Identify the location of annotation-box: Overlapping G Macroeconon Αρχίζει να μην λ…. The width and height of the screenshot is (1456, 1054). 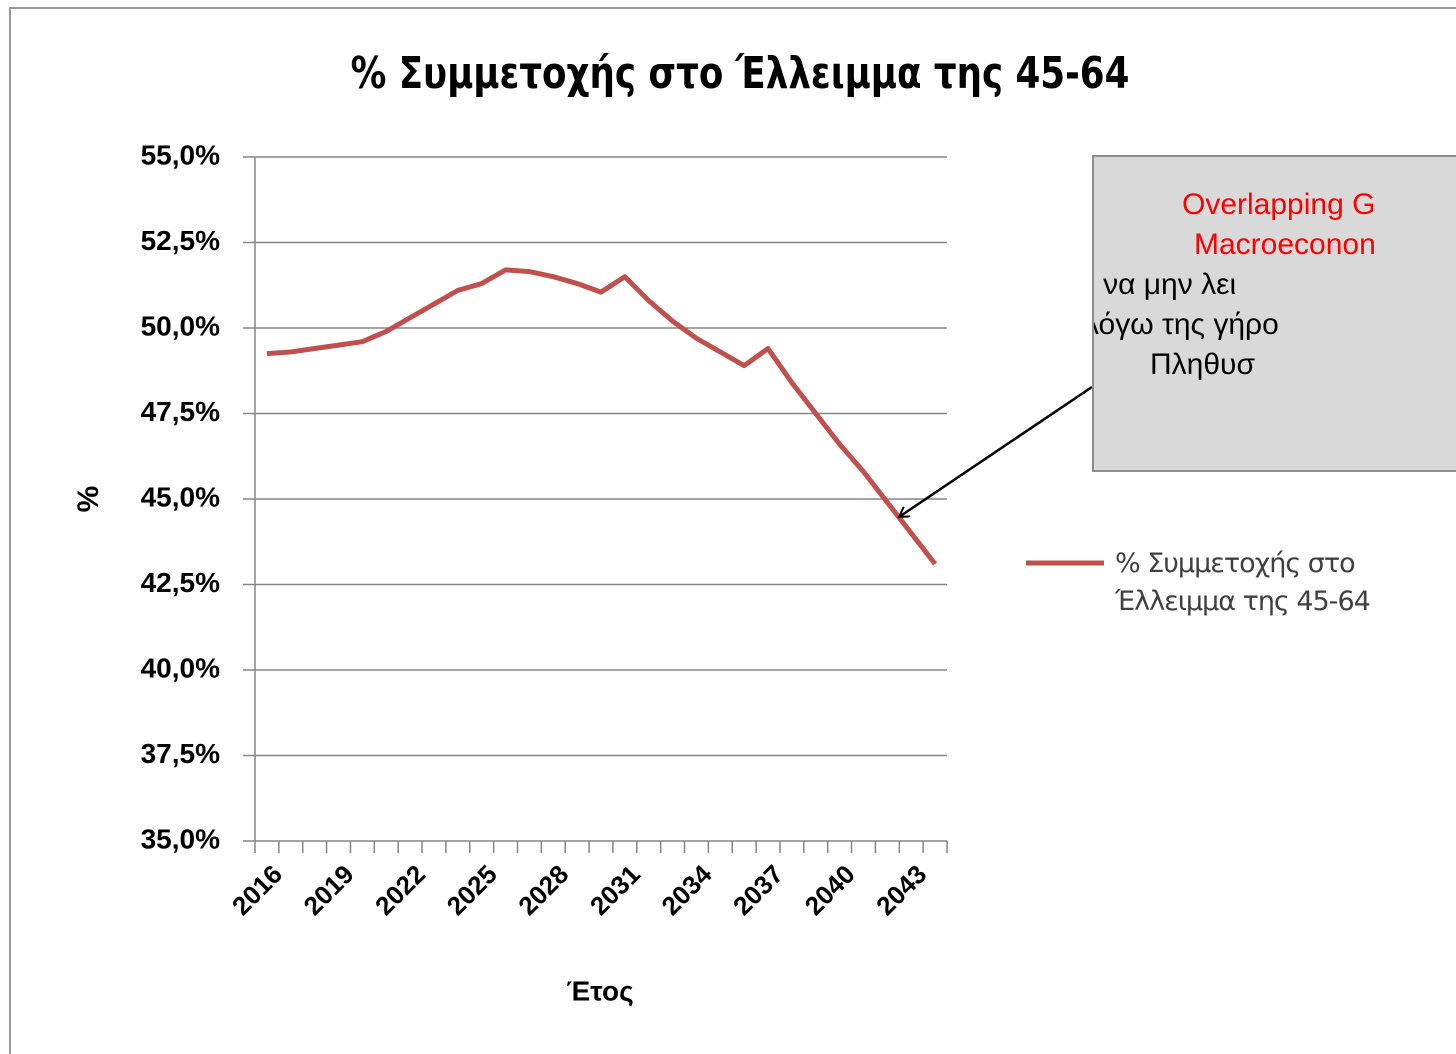
(1274, 313).